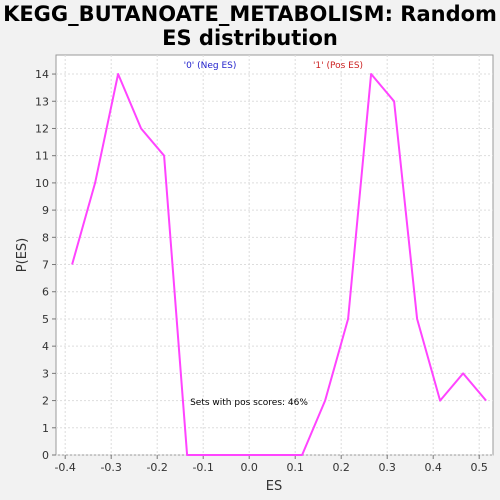  I want to click on x-tick-label: 0.2, so click(341, 467).